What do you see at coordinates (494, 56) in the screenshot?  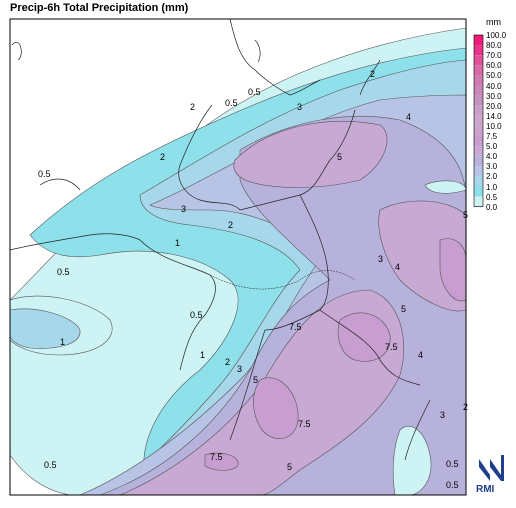 I see `legend-label: 70.0` at bounding box center [494, 56].